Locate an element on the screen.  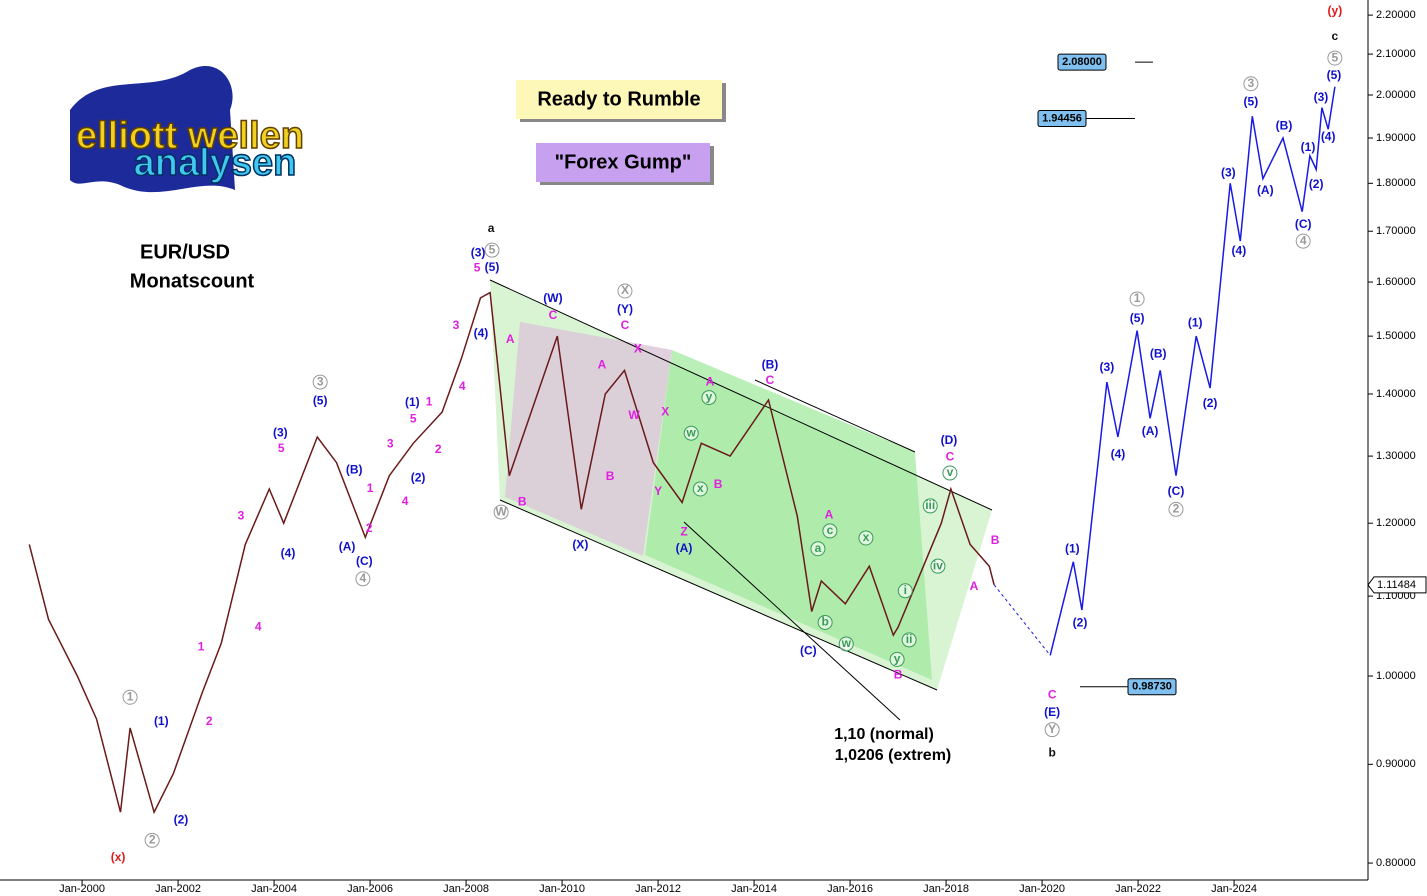
x-tick-label: Jan-2008 is located at coordinates (466, 889).